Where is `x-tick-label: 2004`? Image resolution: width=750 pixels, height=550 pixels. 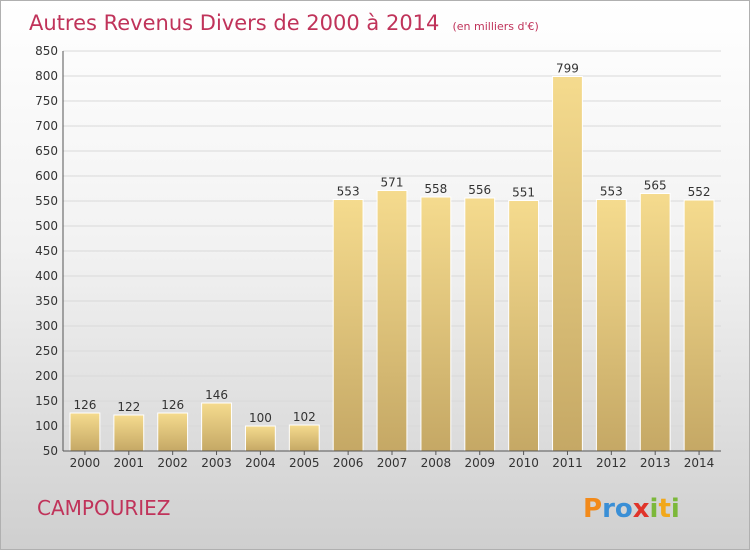
x-tick-label: 2004 is located at coordinates (260, 463).